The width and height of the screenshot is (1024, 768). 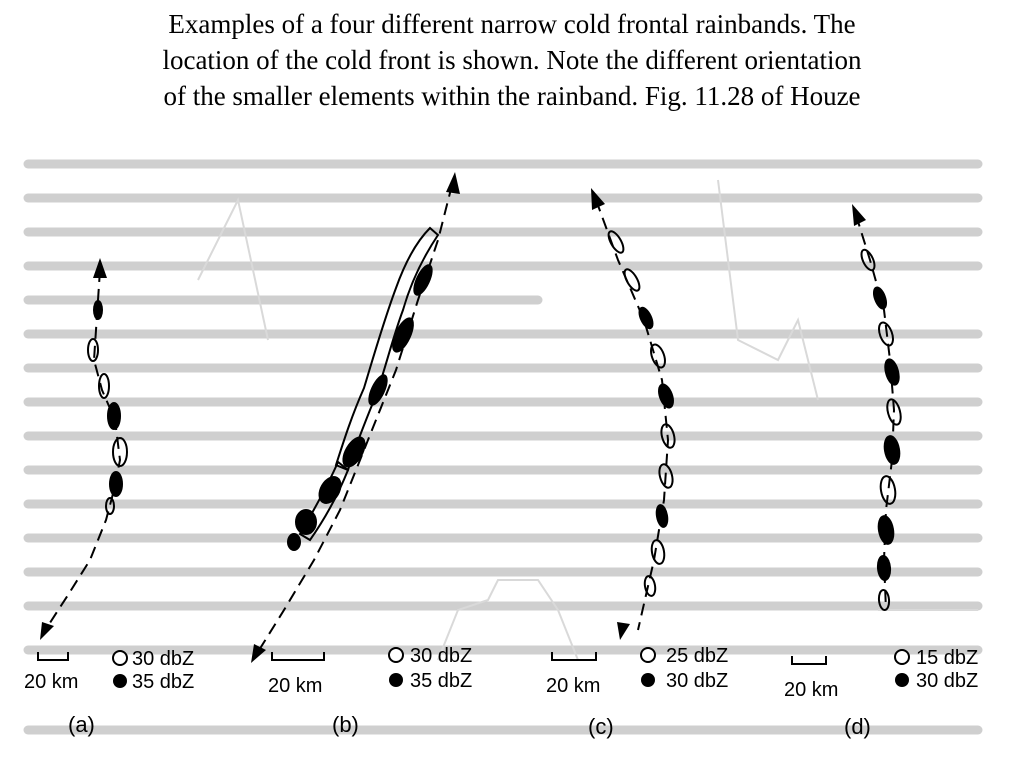 What do you see at coordinates (648, 680) in the screenshot?
I see `filled-circle-icon-c` at bounding box center [648, 680].